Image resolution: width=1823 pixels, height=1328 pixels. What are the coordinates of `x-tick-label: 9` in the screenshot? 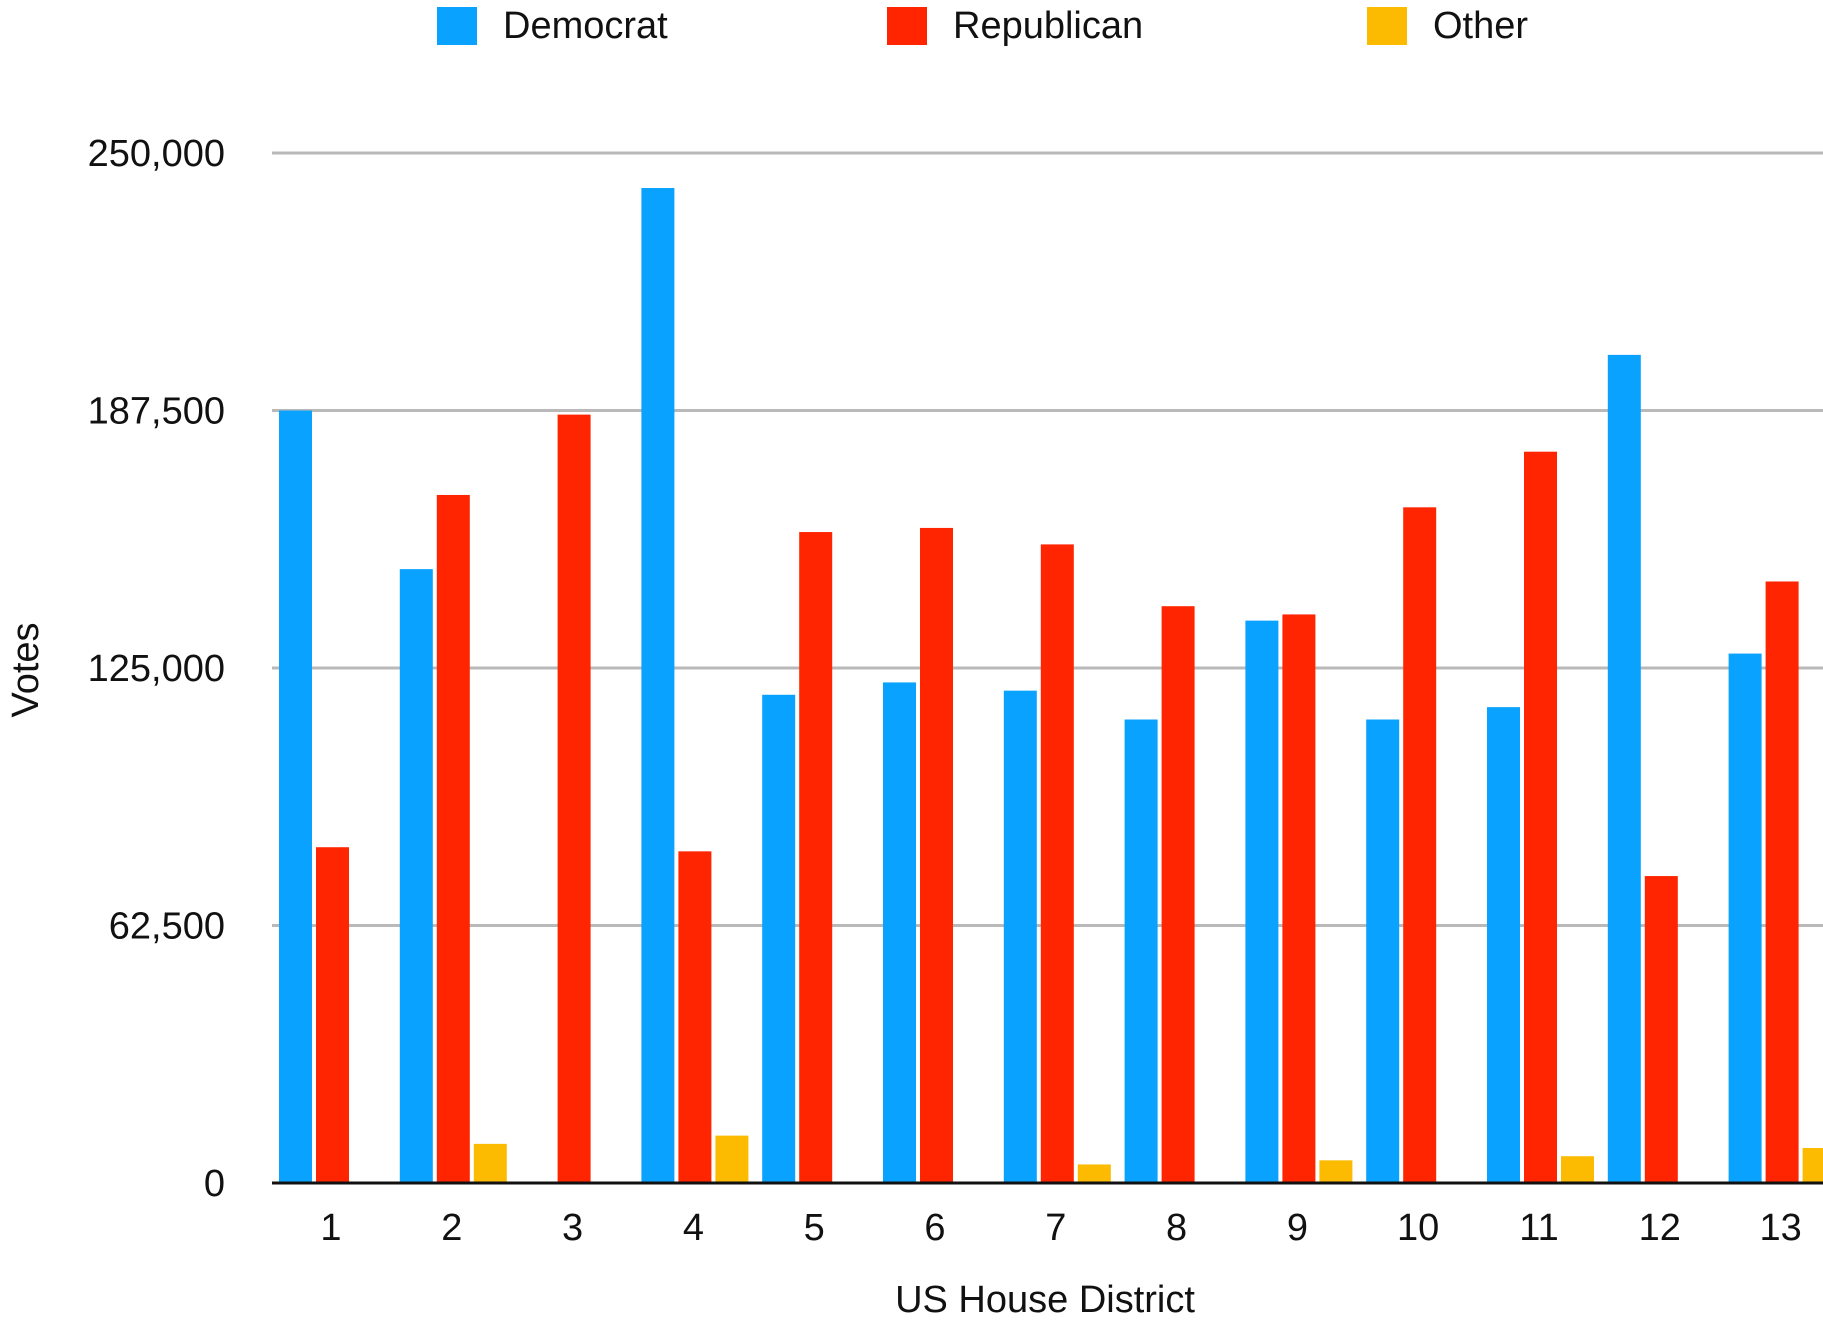 It's located at (1297, 1228).